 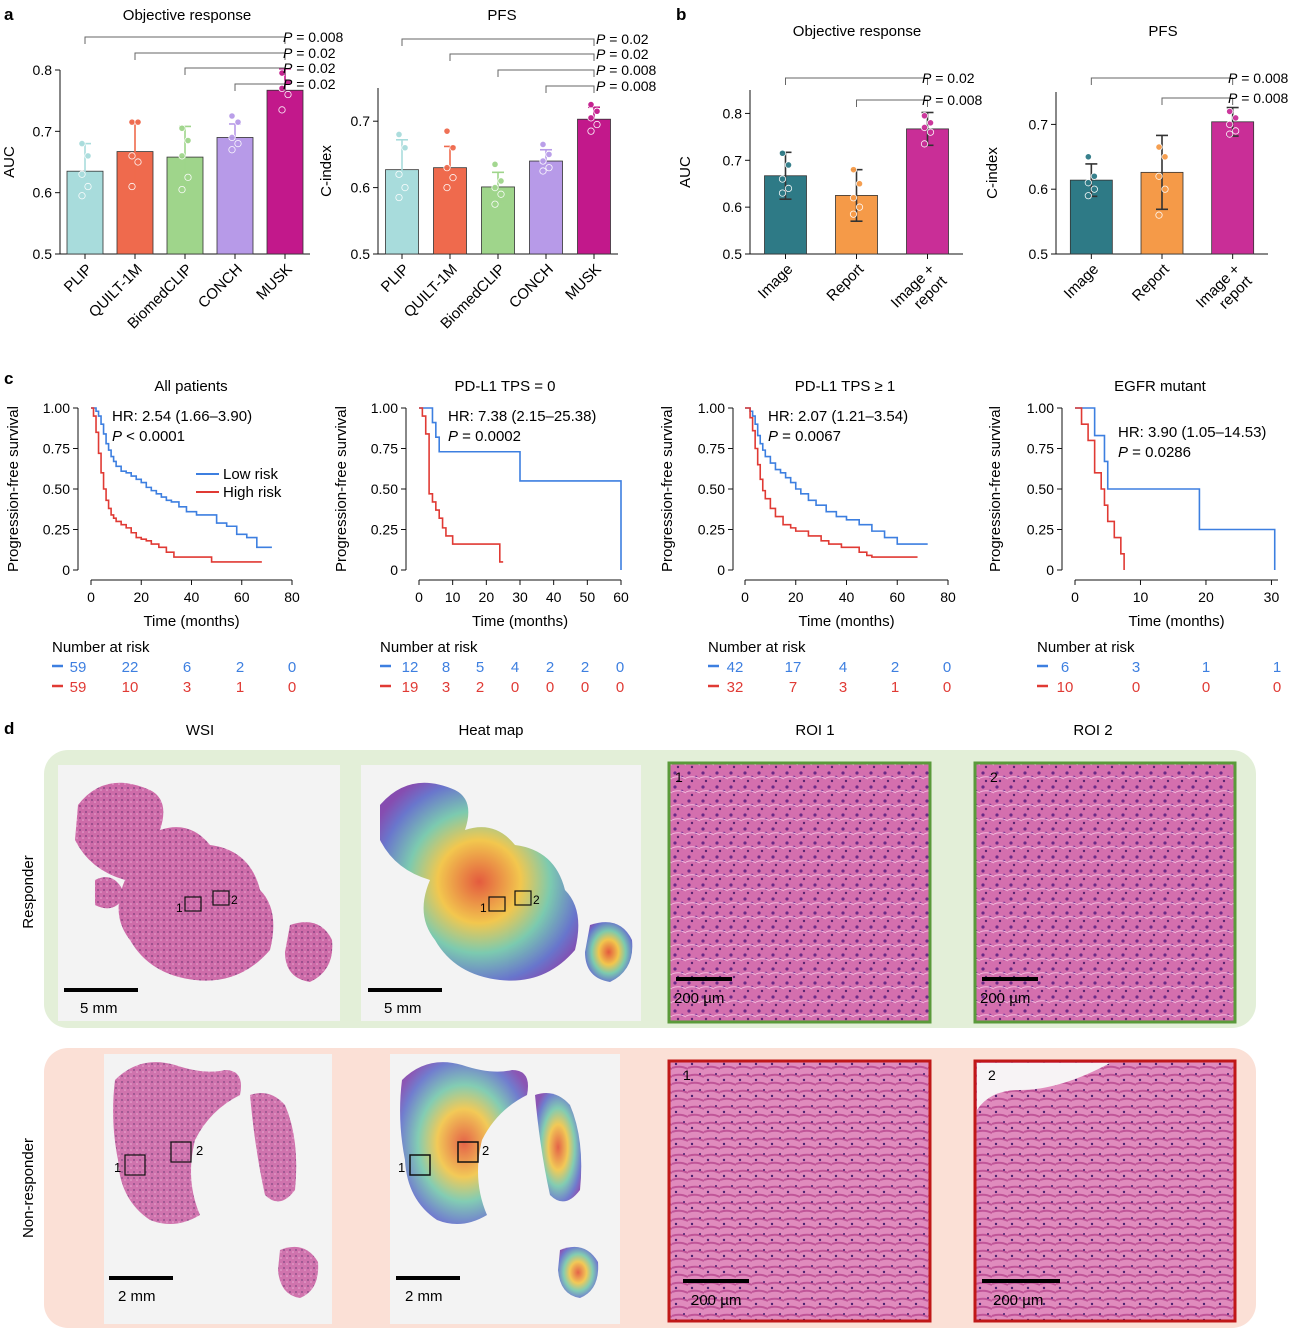 What do you see at coordinates (187, 667) in the screenshot?
I see `risk-low-count: 6` at bounding box center [187, 667].